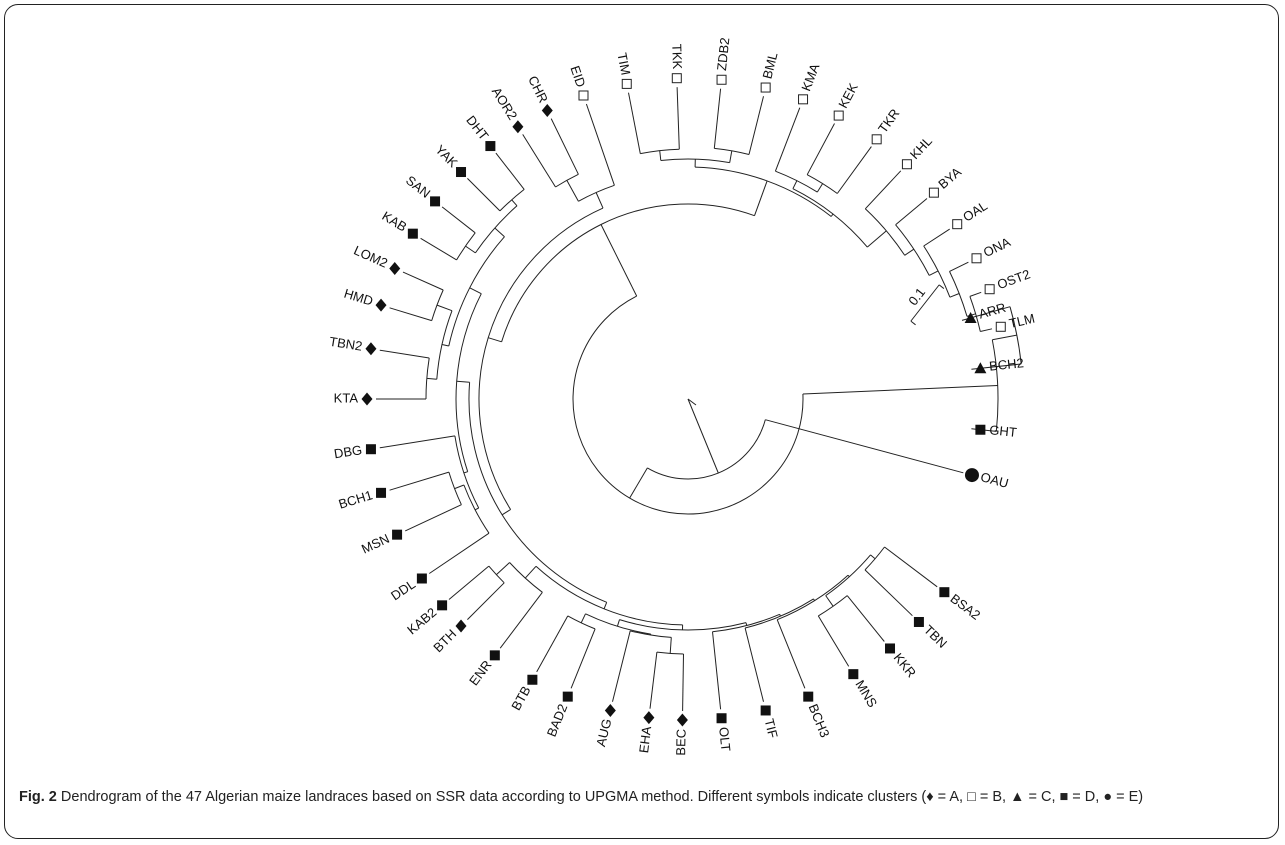 This screenshot has width=1285, height=845. What do you see at coordinates (1022, 321) in the screenshot?
I see `leaf-label-tlm: TLM` at bounding box center [1022, 321].